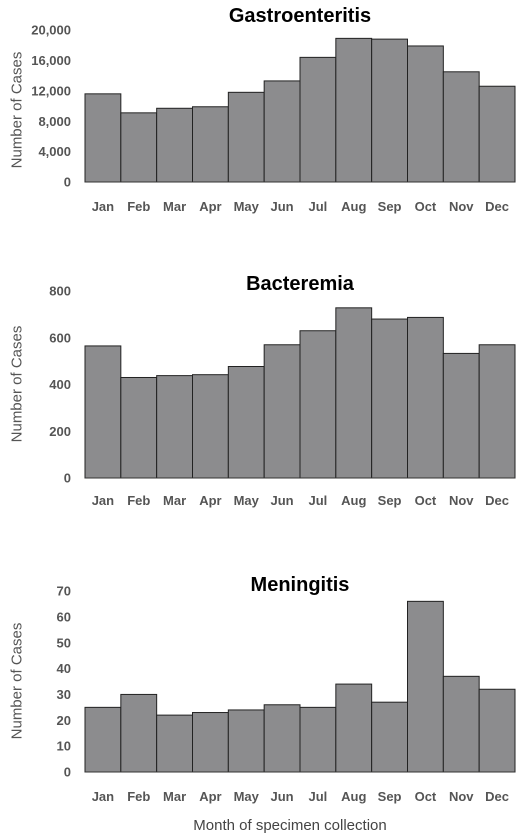 The height and width of the screenshot is (838, 520). I want to click on y-tick-label: 800, so click(60, 291).